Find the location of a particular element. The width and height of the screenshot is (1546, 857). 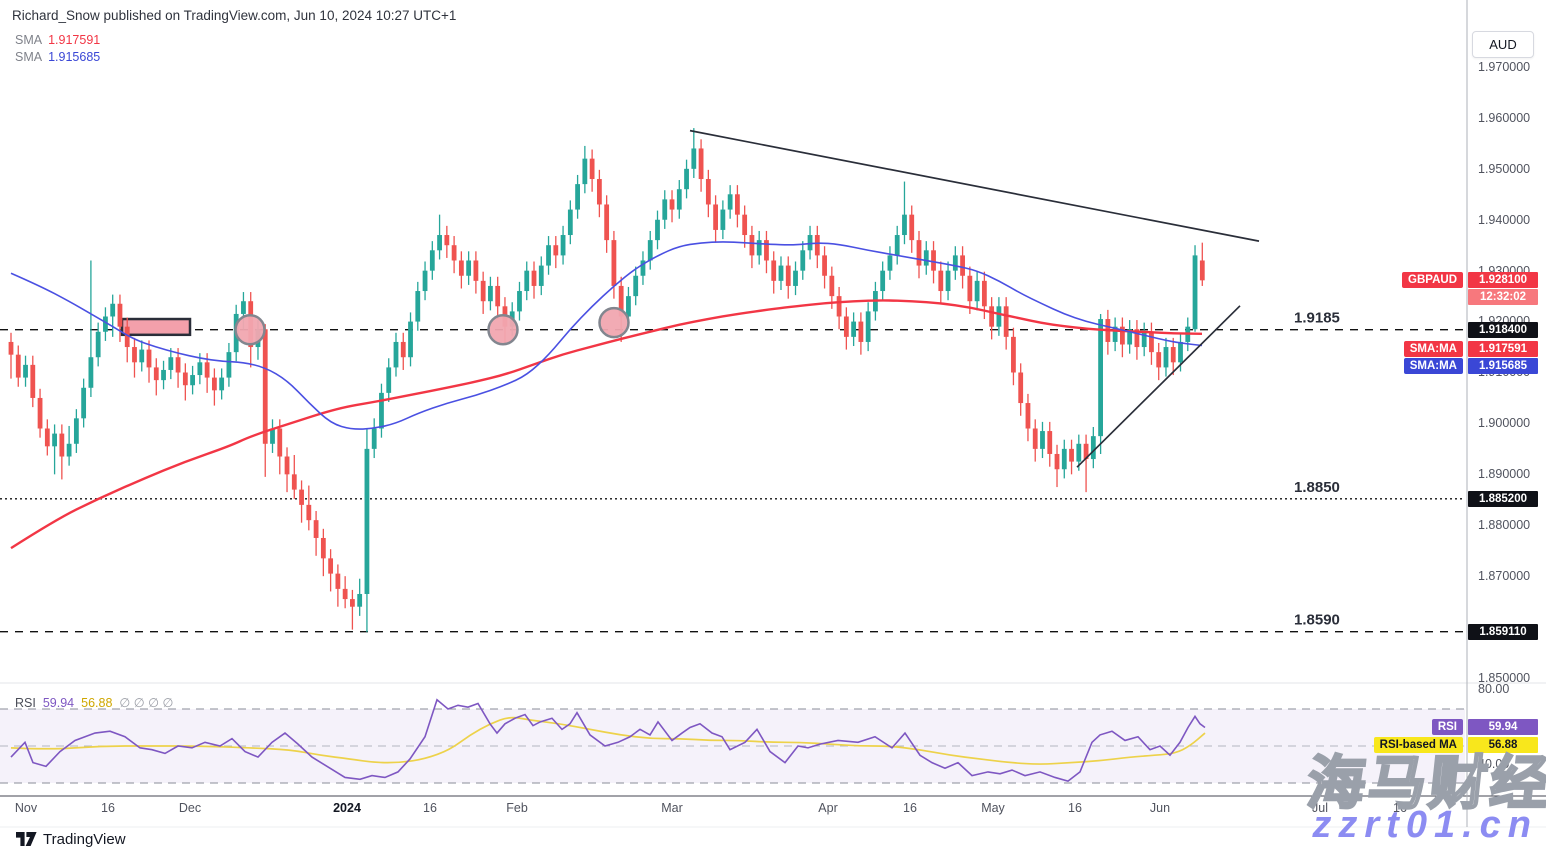

level-annotation: 1.8850 is located at coordinates (1317, 487).